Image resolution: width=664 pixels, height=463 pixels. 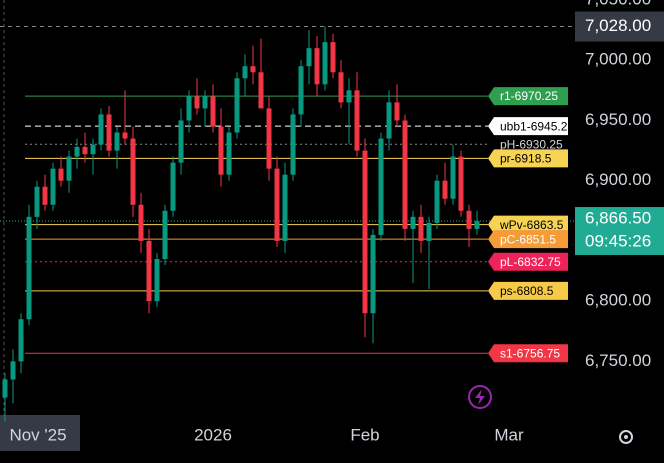 What do you see at coordinates (509, 434) in the screenshot?
I see `x-tick-label: Mar` at bounding box center [509, 434].